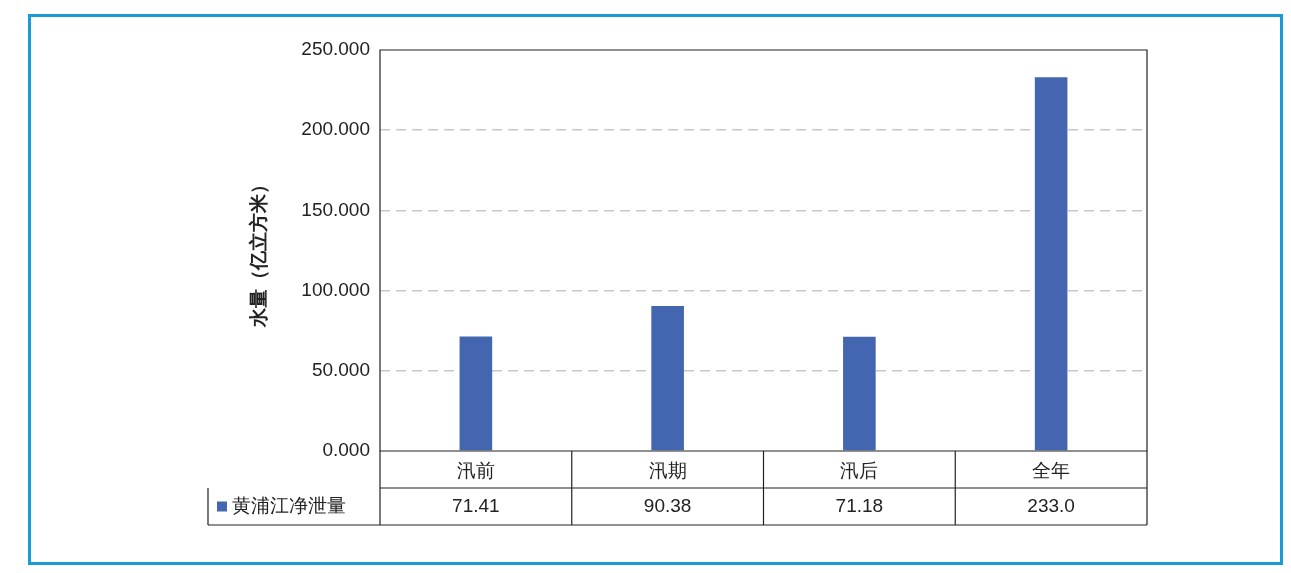 This screenshot has width=1291, height=573. What do you see at coordinates (475, 470) in the screenshot?
I see `x-tick-label: 汛前` at bounding box center [475, 470].